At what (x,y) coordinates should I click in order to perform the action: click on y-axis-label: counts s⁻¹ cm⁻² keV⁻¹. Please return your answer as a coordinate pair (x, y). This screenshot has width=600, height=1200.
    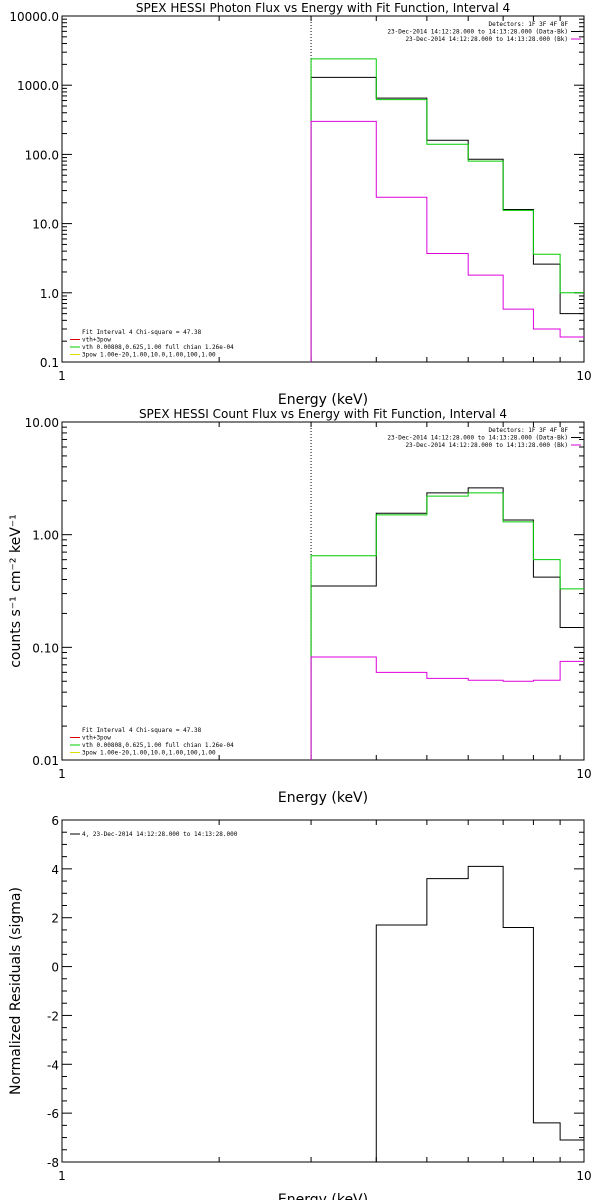
    Looking at the image, I should click on (16, 591).